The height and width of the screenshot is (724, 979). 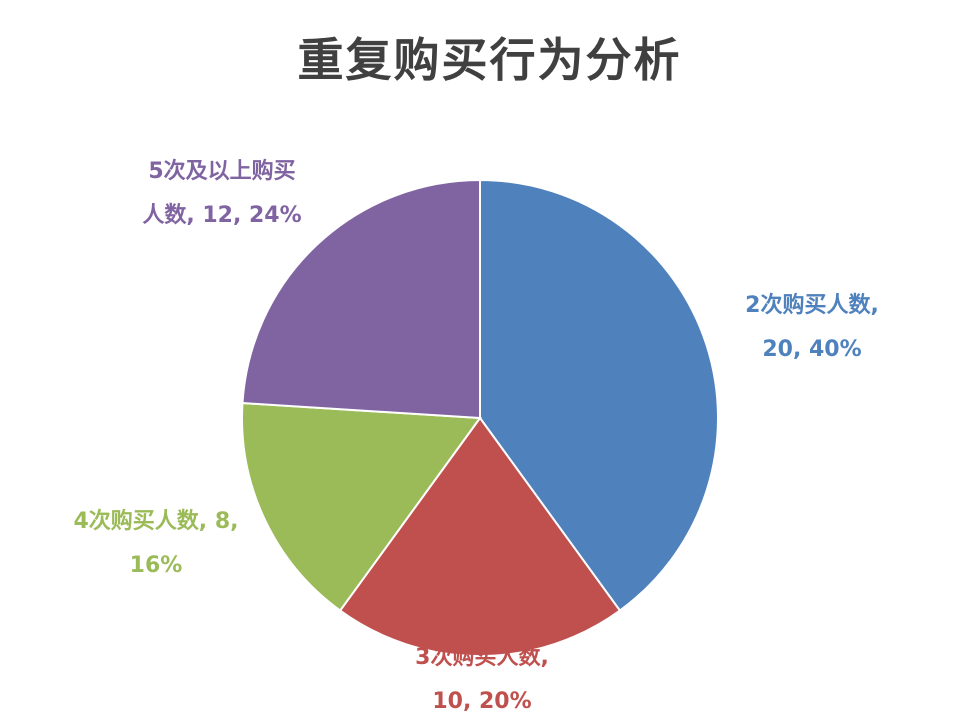 I want to click on slice-data-label: 5次及以上购买 人数, 12, 24%, so click(x=222, y=194).